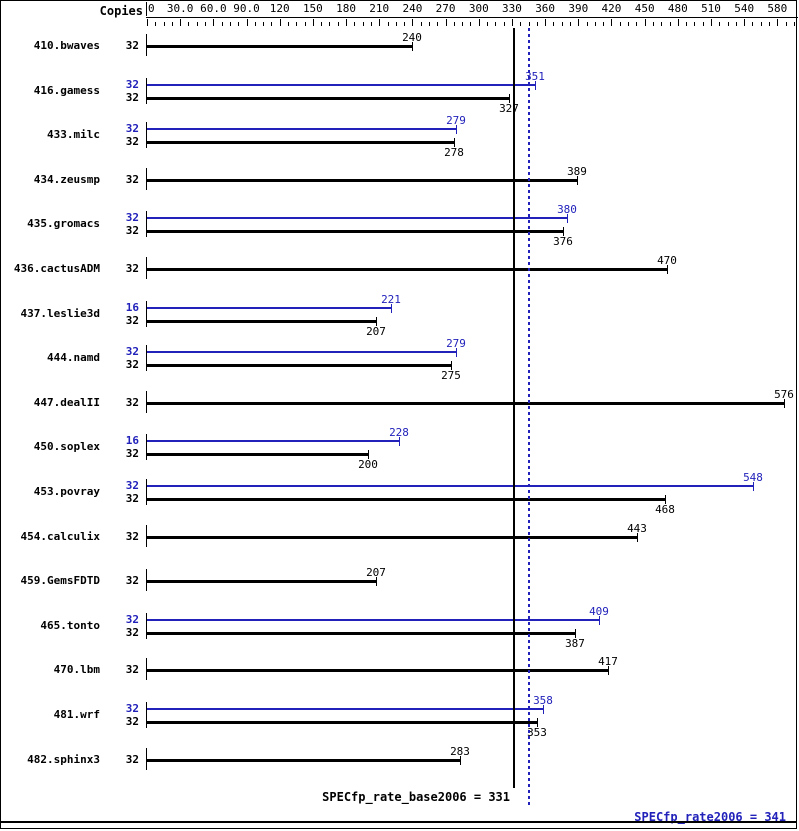  I want to click on benchmark-row: 453.povray 548 32 468 32, so click(399, 496).